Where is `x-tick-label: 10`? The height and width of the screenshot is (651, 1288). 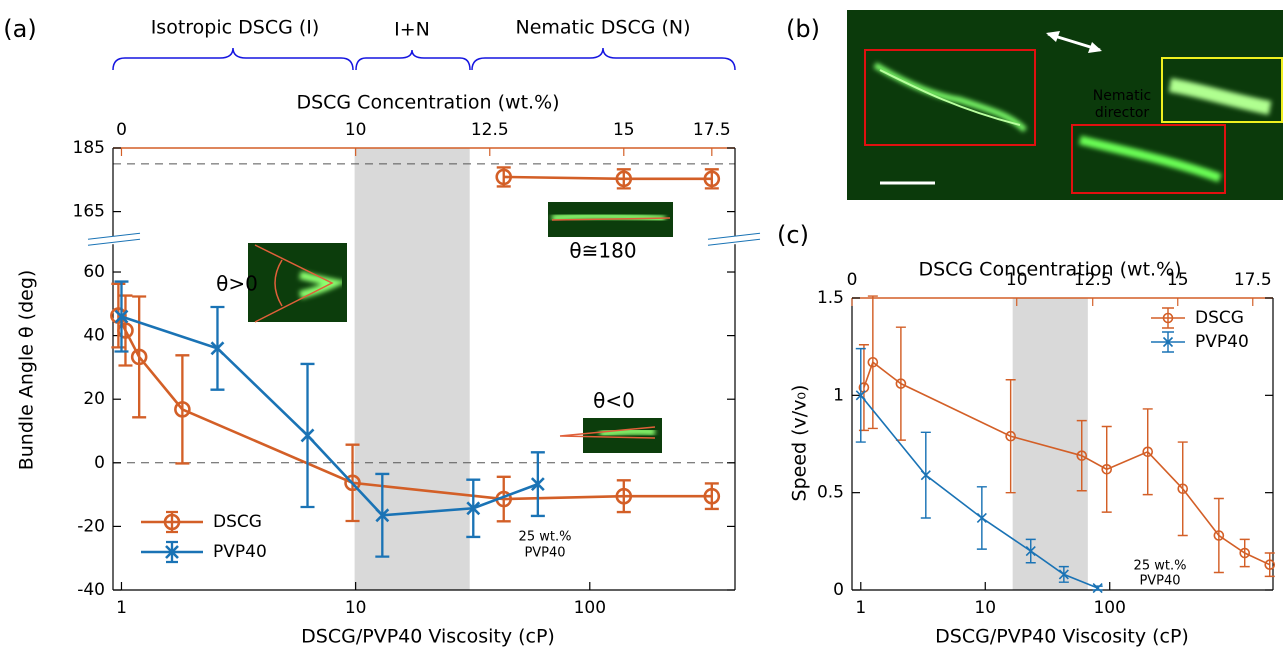 x-tick-label: 10 is located at coordinates (356, 608).